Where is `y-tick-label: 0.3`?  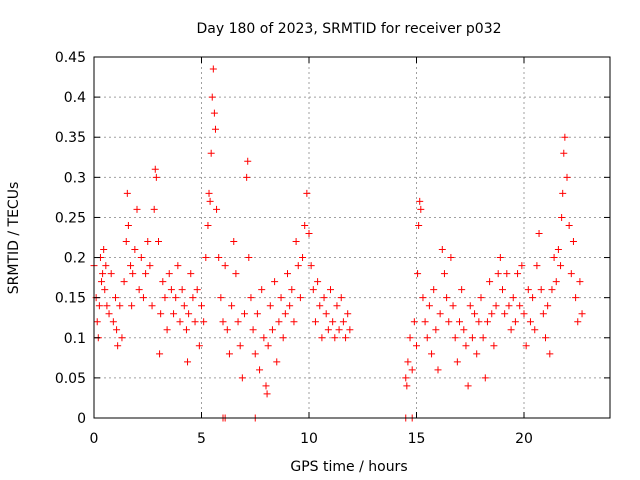 y-tick-label: 0.3 is located at coordinates (75, 178).